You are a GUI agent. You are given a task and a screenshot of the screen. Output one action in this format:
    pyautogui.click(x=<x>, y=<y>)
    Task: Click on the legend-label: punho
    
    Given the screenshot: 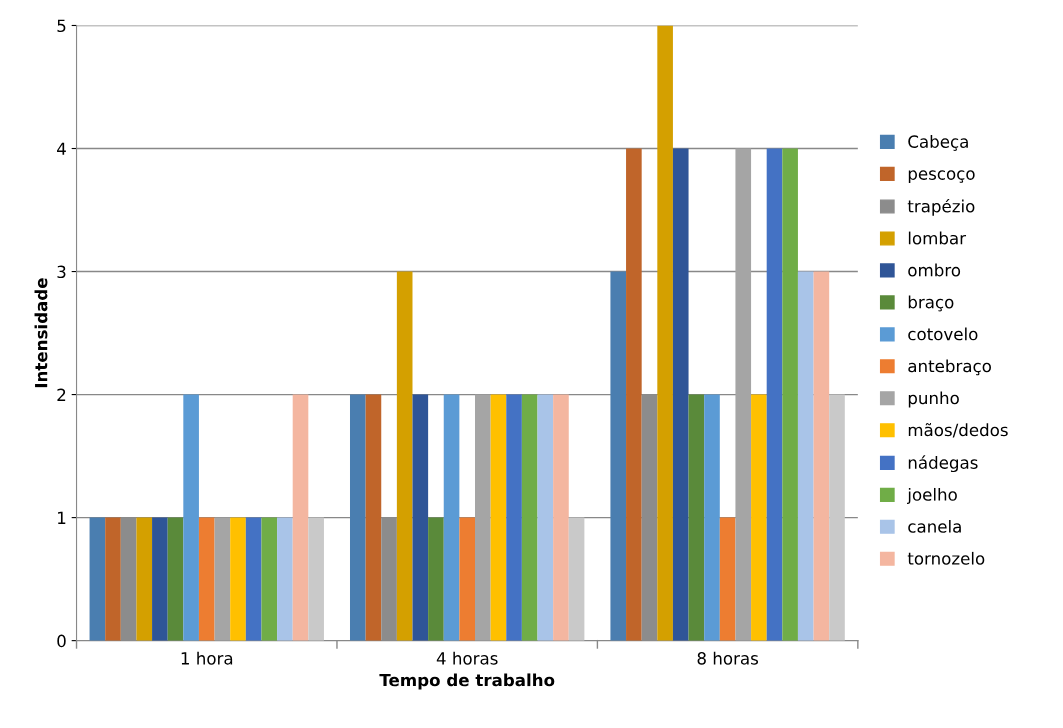 What is the action you would take?
    pyautogui.click(x=933, y=399)
    